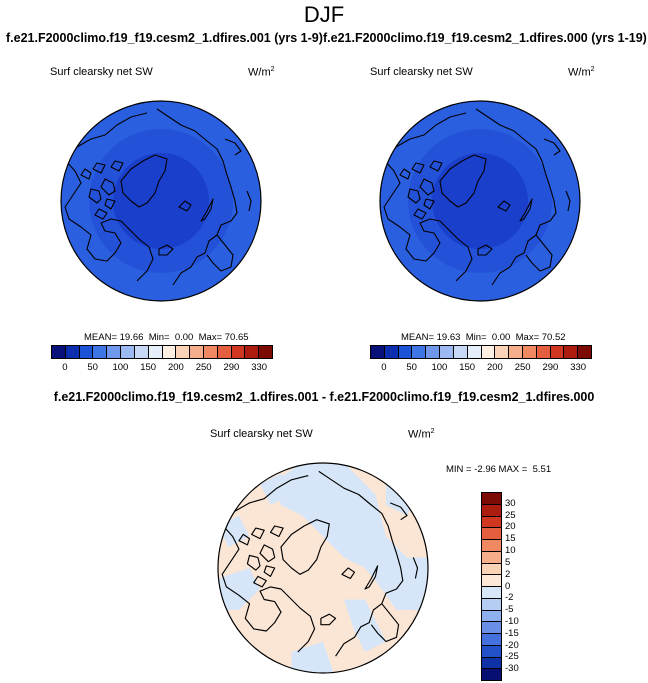 The image size is (648, 683). I want to click on polar-map-right, so click(480, 201).